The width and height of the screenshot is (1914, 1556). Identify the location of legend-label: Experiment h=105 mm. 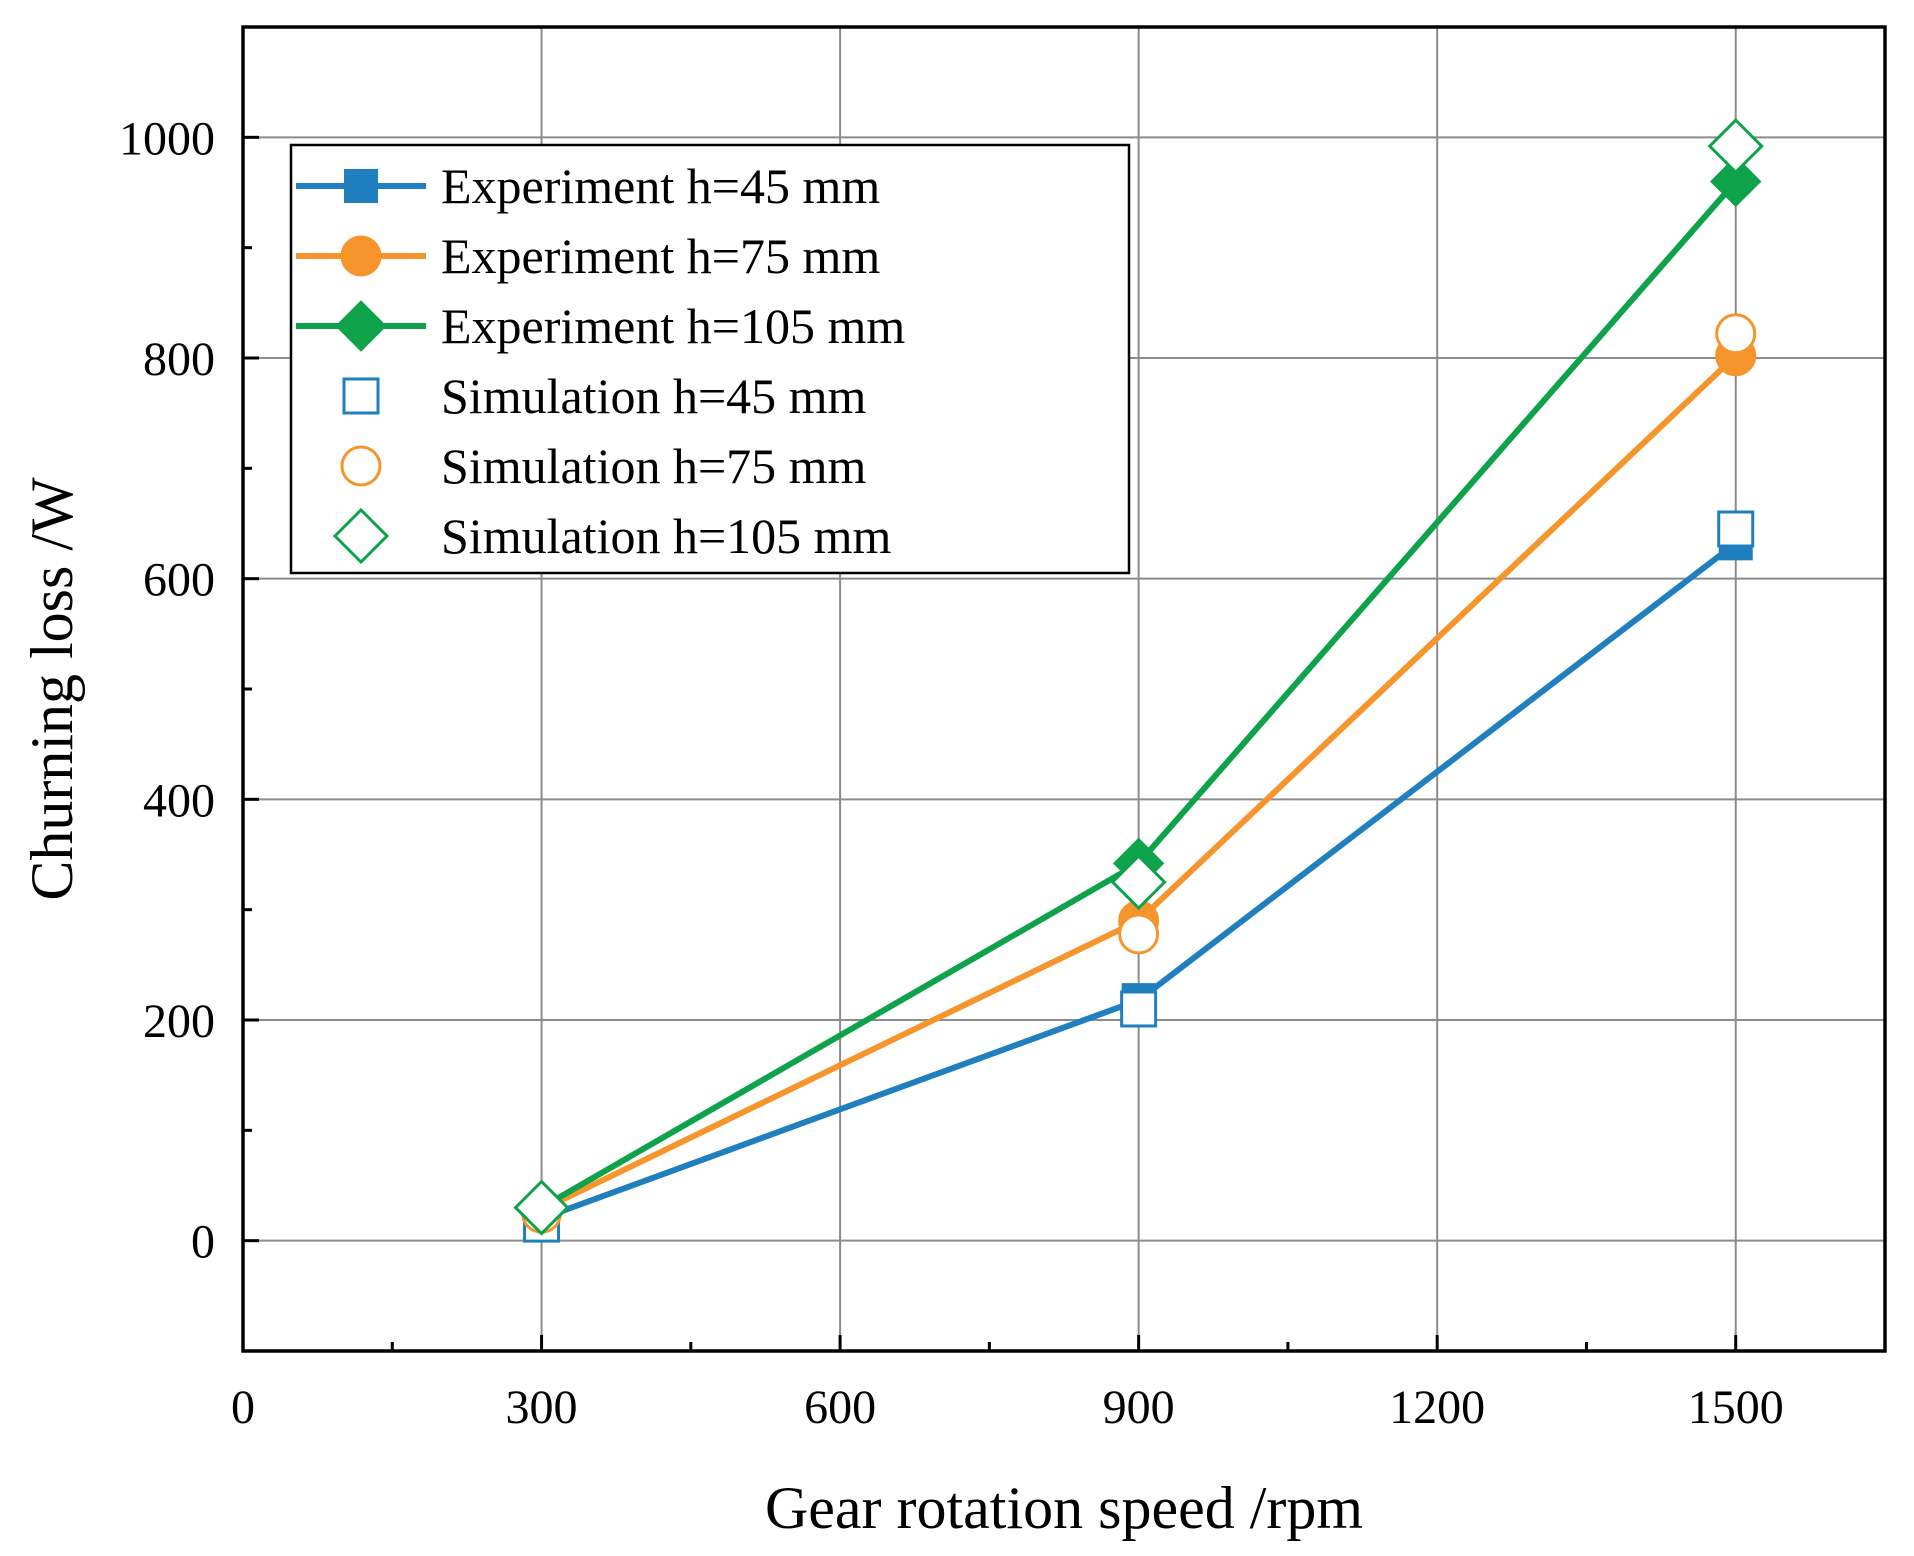
(673, 326).